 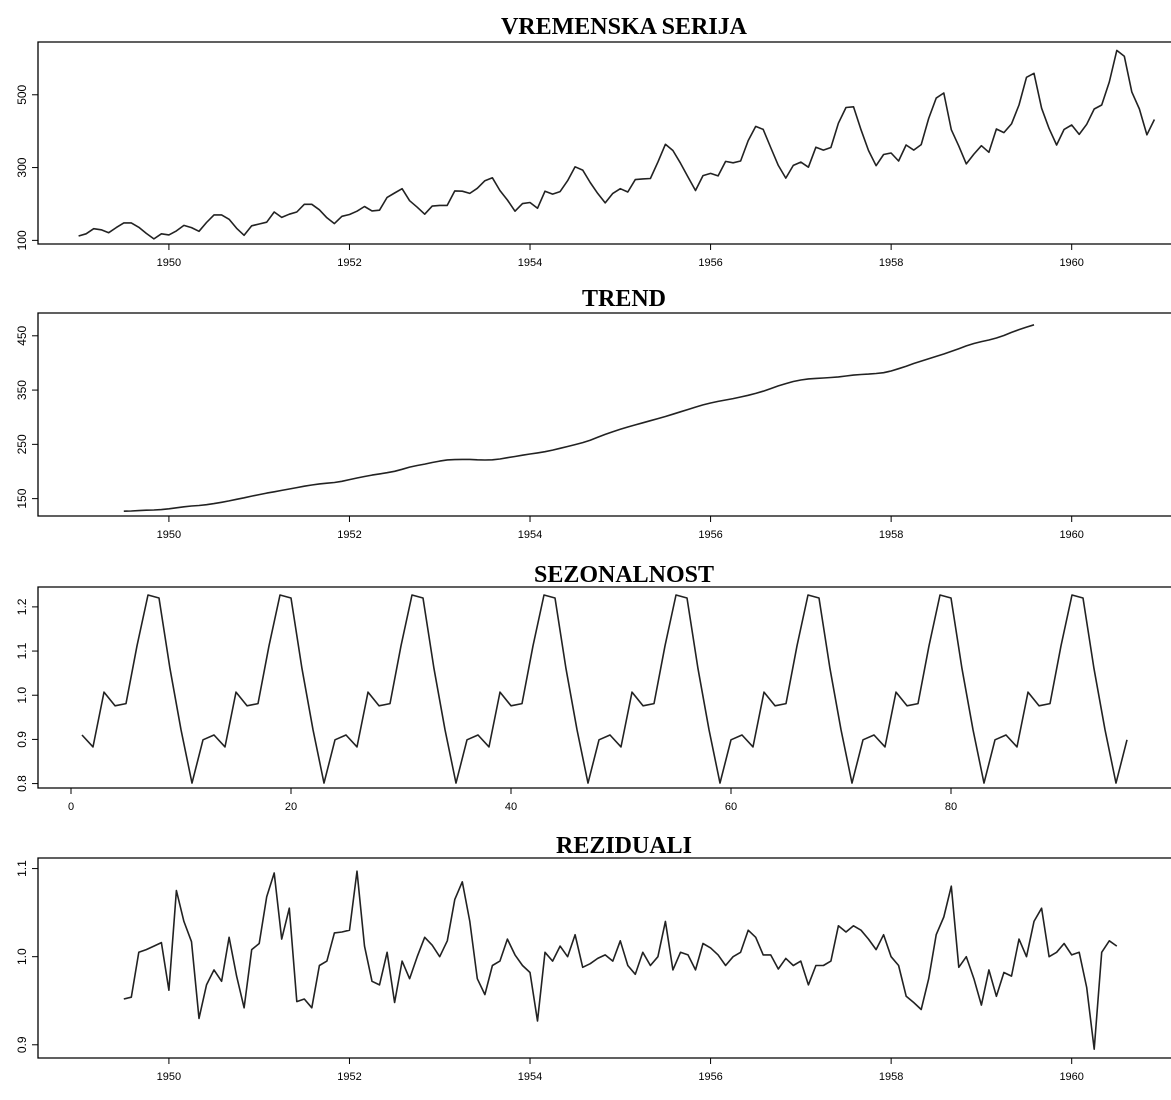 What do you see at coordinates (1071, 1077) in the screenshot?
I see `x-tick-label-1960: 1960` at bounding box center [1071, 1077].